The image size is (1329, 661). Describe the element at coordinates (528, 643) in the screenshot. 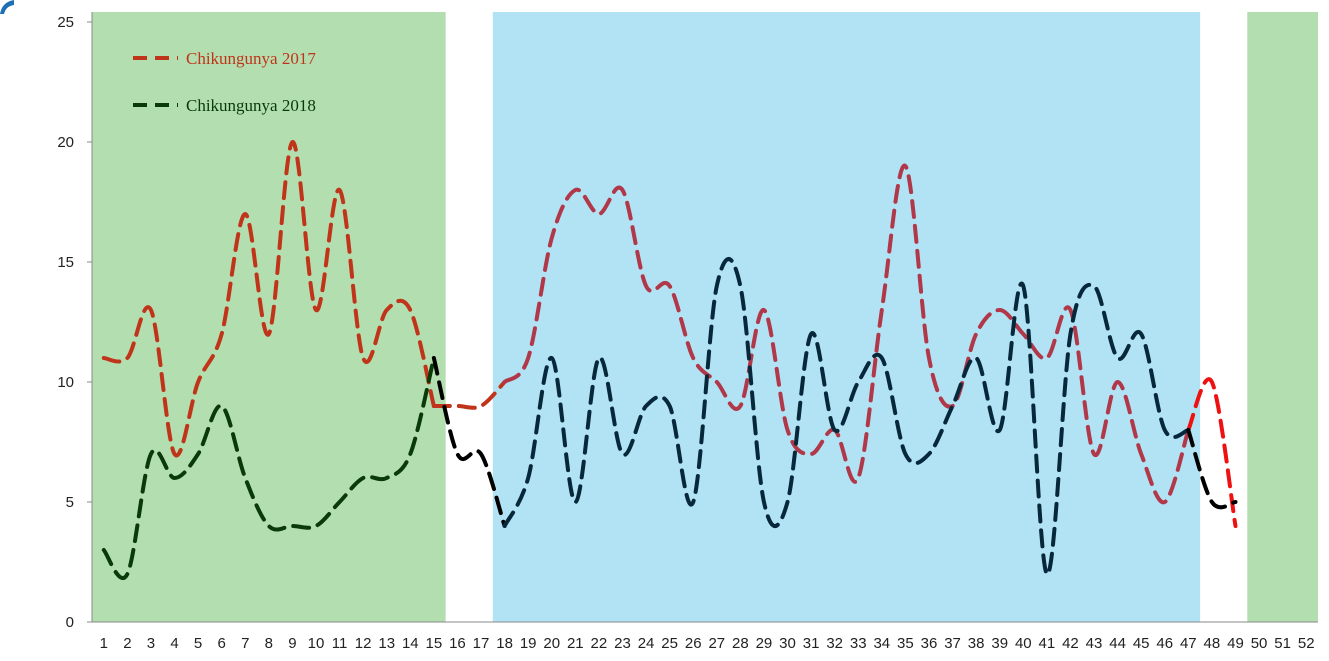

I see `x-tick-label-19: 19` at that location.